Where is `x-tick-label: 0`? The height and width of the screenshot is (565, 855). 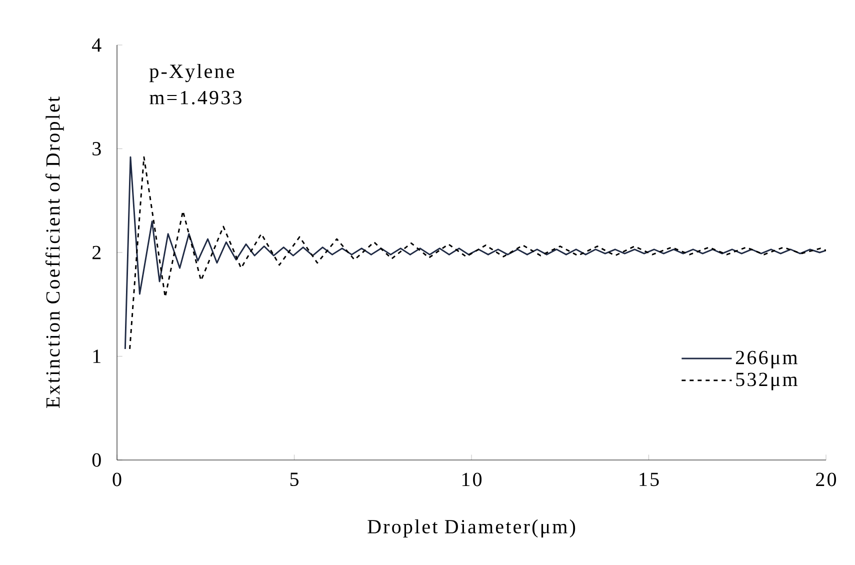 x-tick-label: 0 is located at coordinates (117, 479).